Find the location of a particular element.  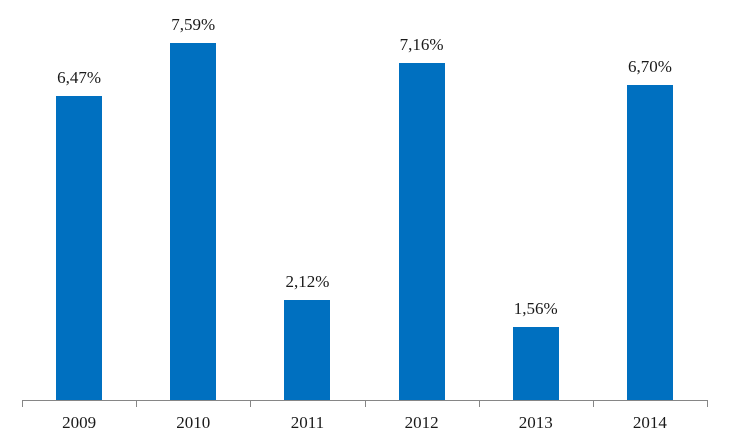

bar-2009 is located at coordinates (79, 248).